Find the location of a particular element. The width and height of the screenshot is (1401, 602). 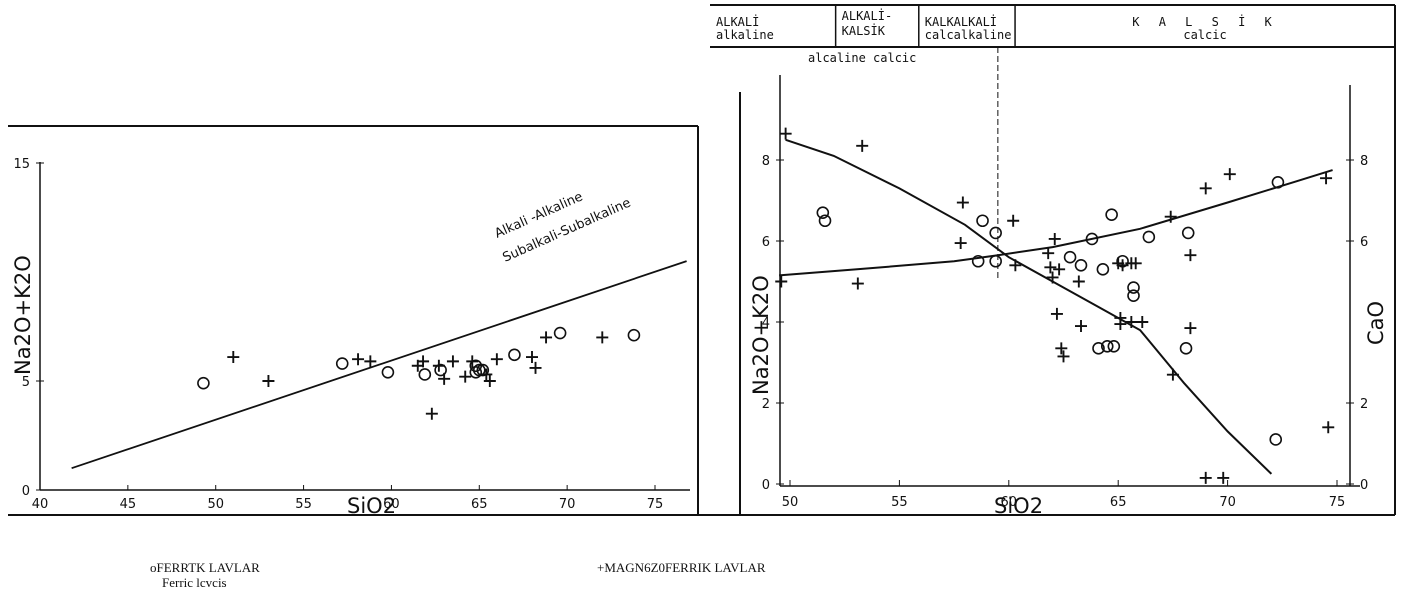

left-x-tick-label: 50 is located at coordinates (215, 504).